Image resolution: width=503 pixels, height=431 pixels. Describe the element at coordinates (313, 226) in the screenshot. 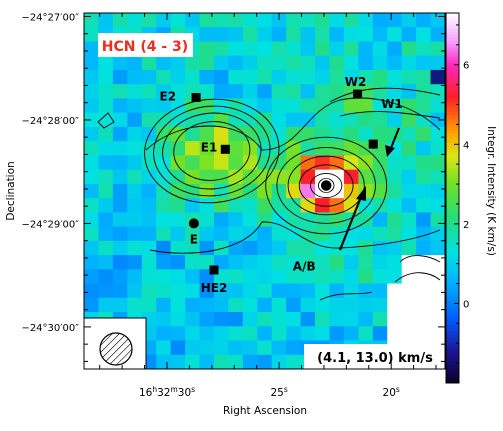

I see `source-ab: A/B` at that location.